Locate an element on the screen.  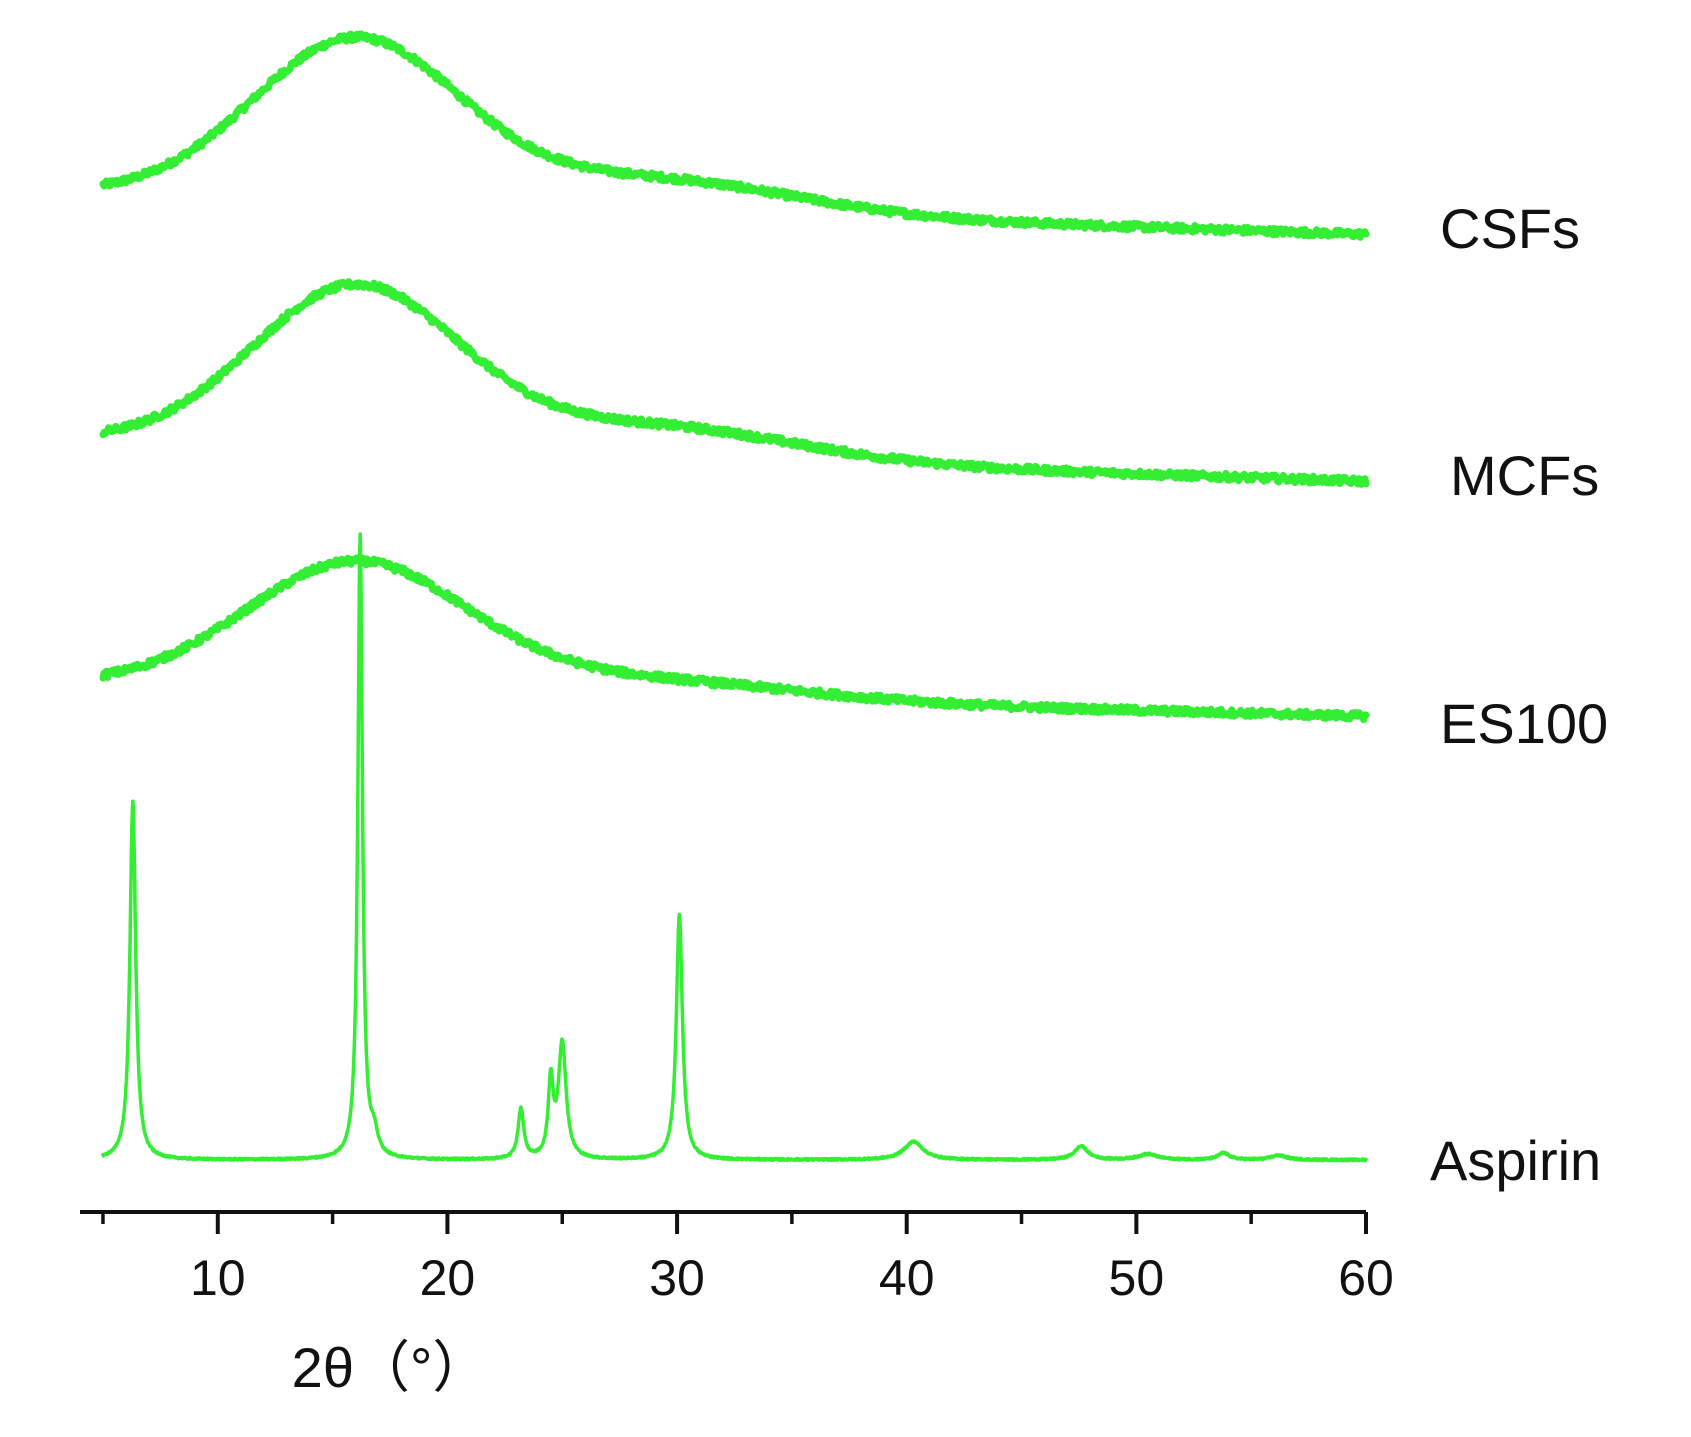
series-line-csfs is located at coordinates (734, 135).